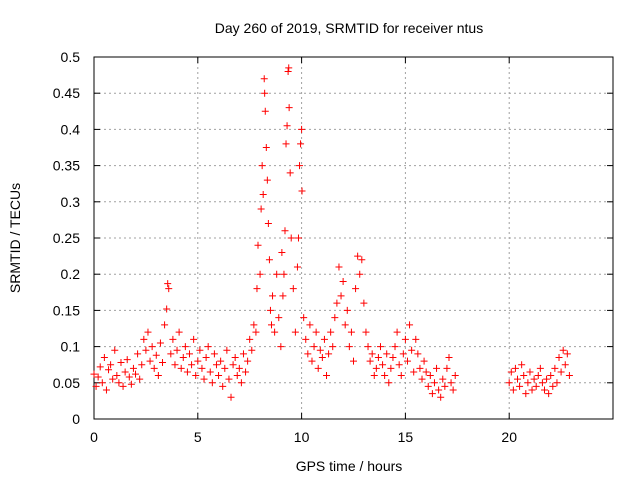 The image size is (640, 480). Describe the element at coordinates (94, 437) in the screenshot. I see `x-tick-label: 0` at that location.